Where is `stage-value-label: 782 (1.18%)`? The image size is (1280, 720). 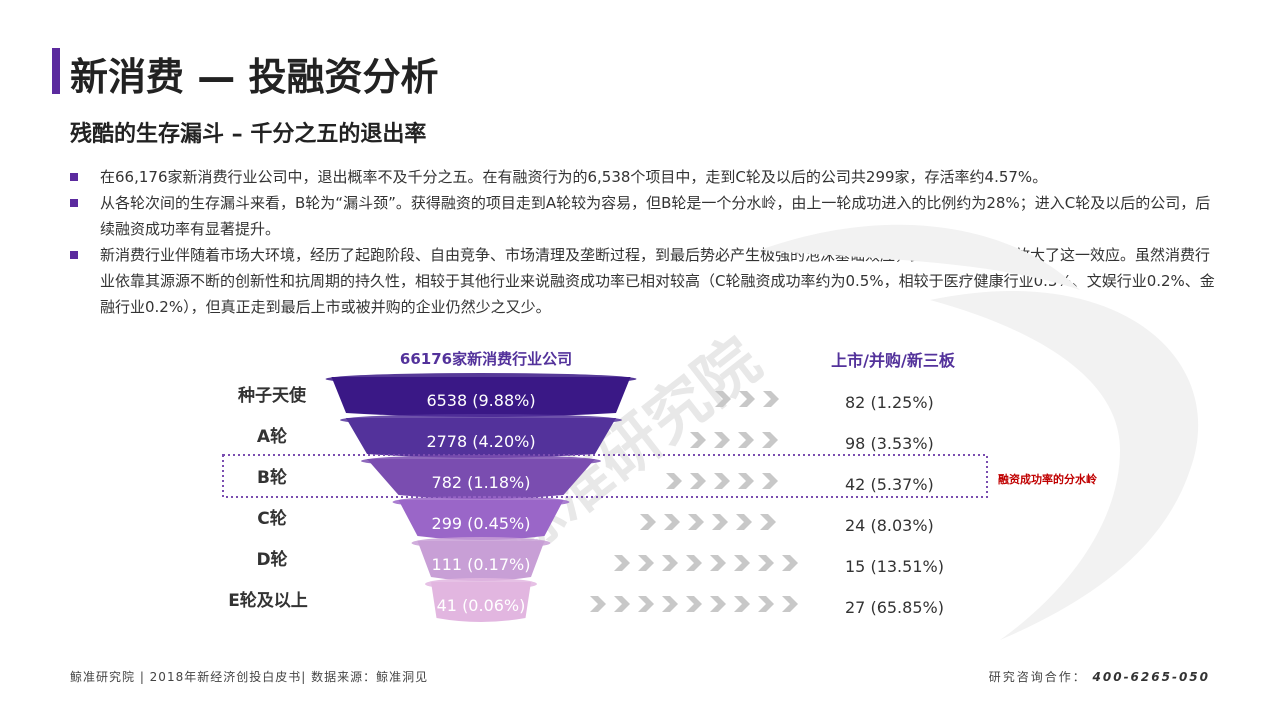
stage-value-label: 782 (1.18%) is located at coordinates (481, 482).